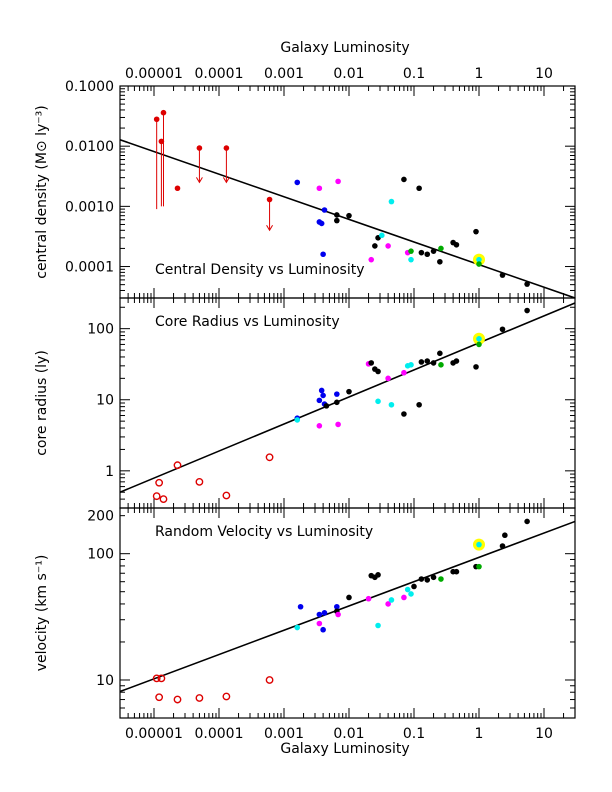 The image size is (612, 792). I want to click on y-axis-label: central density (M⊙ ly⁻³), so click(42, 192).